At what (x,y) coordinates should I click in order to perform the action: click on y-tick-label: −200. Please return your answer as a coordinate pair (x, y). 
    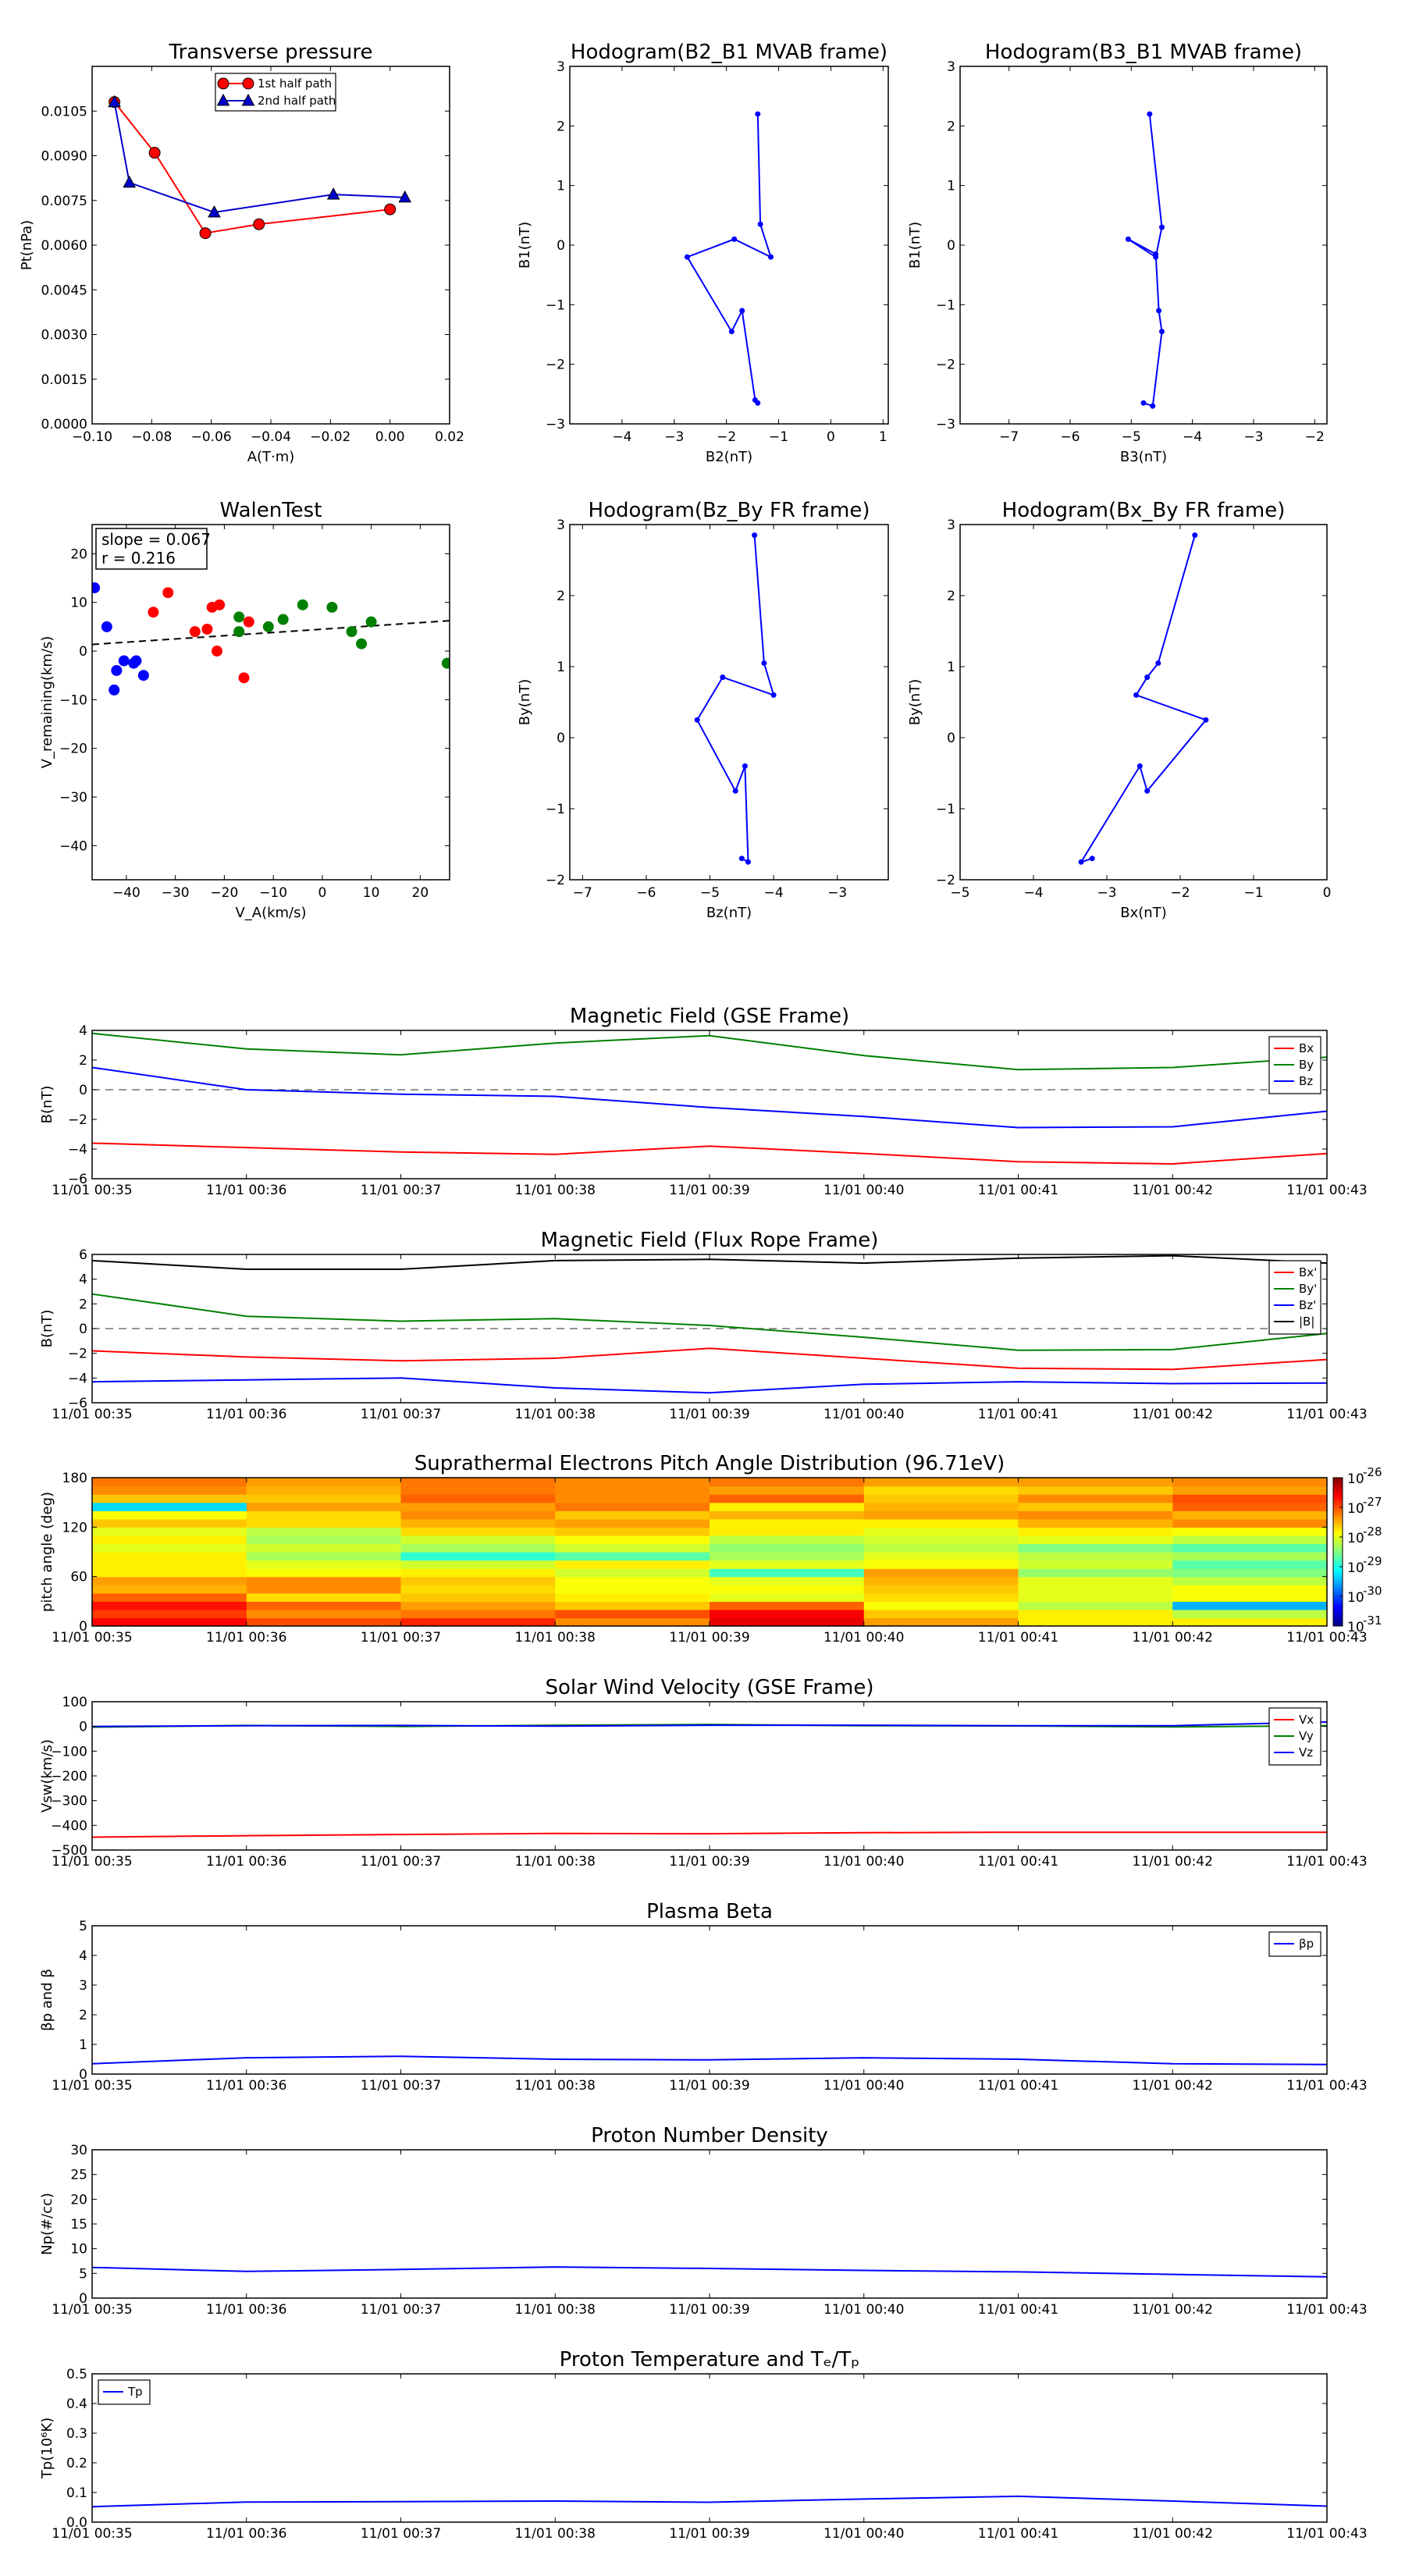
    Looking at the image, I should click on (69, 1777).